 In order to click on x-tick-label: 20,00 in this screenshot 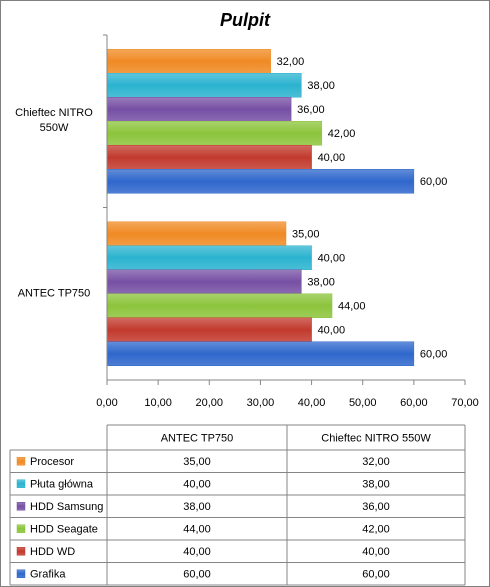, I will do `click(210, 403)`.